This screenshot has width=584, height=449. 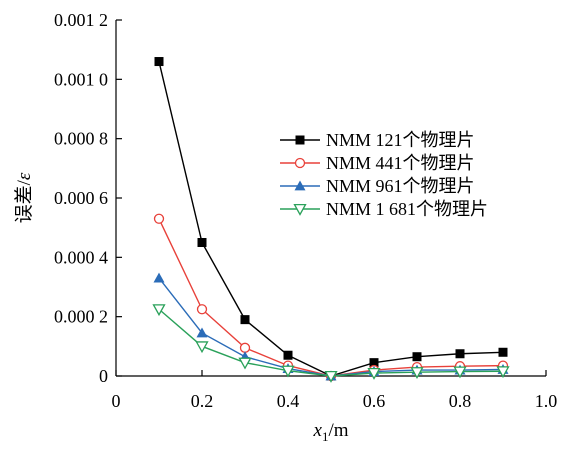 I want to click on series-line, so click(x=331, y=327).